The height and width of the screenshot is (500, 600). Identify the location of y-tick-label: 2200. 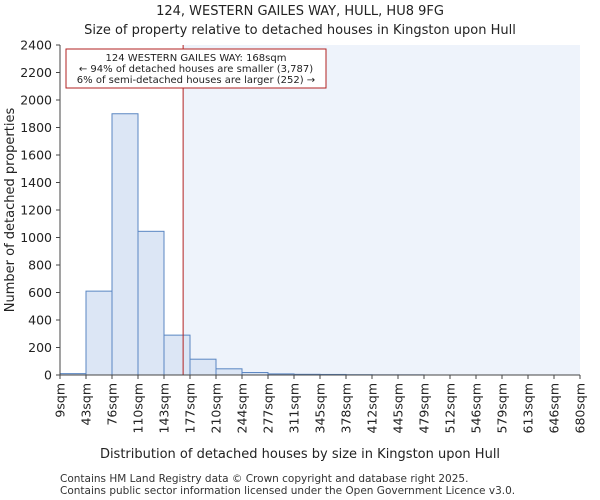
(36, 72).